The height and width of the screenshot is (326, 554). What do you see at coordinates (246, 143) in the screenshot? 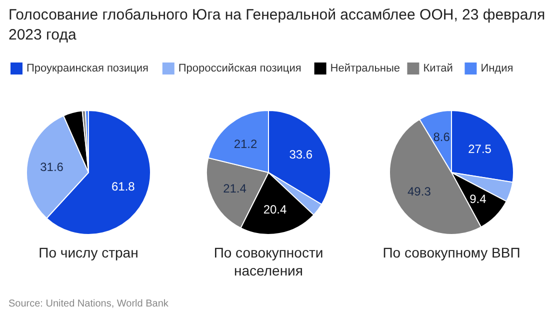
I see `data-label: 21.2` at bounding box center [246, 143].